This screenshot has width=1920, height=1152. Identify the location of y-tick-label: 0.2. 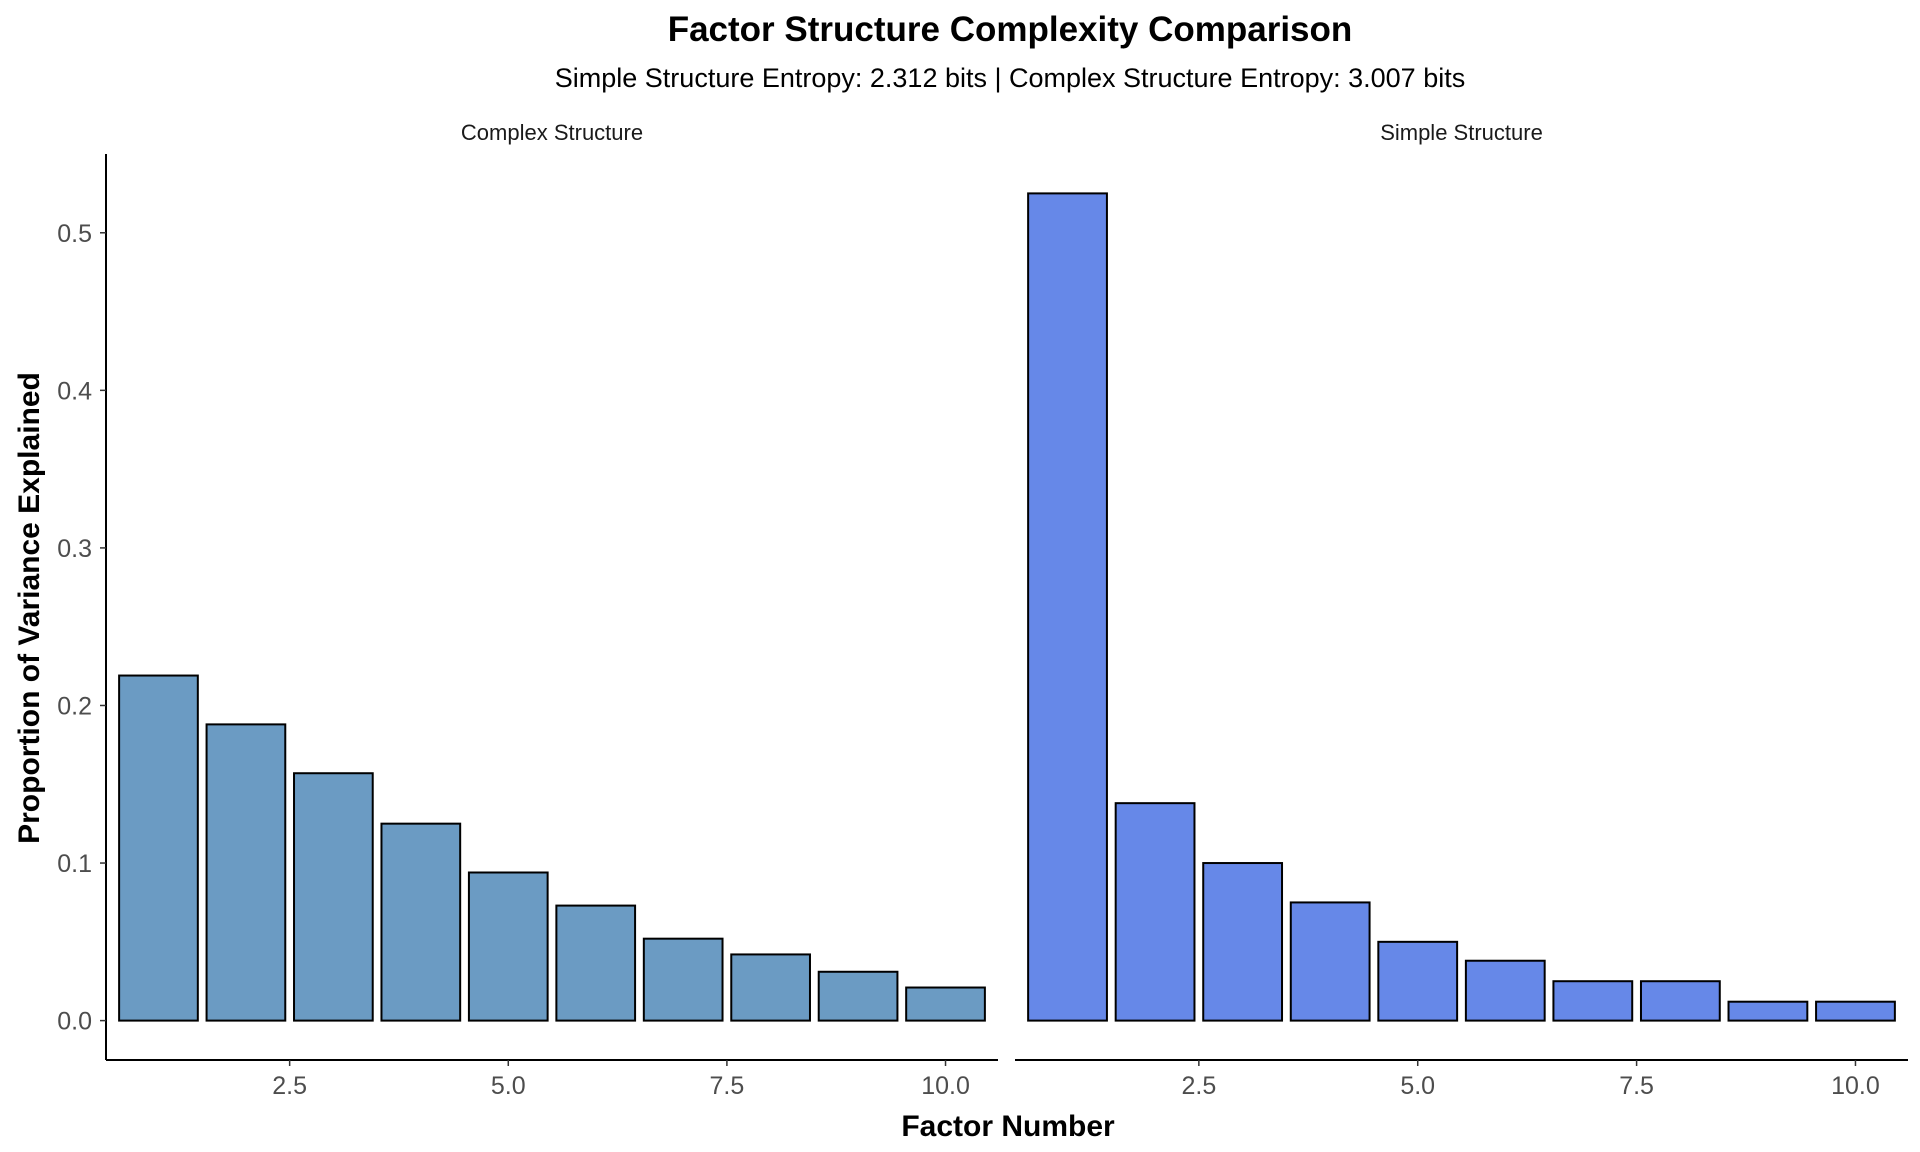
(74, 706).